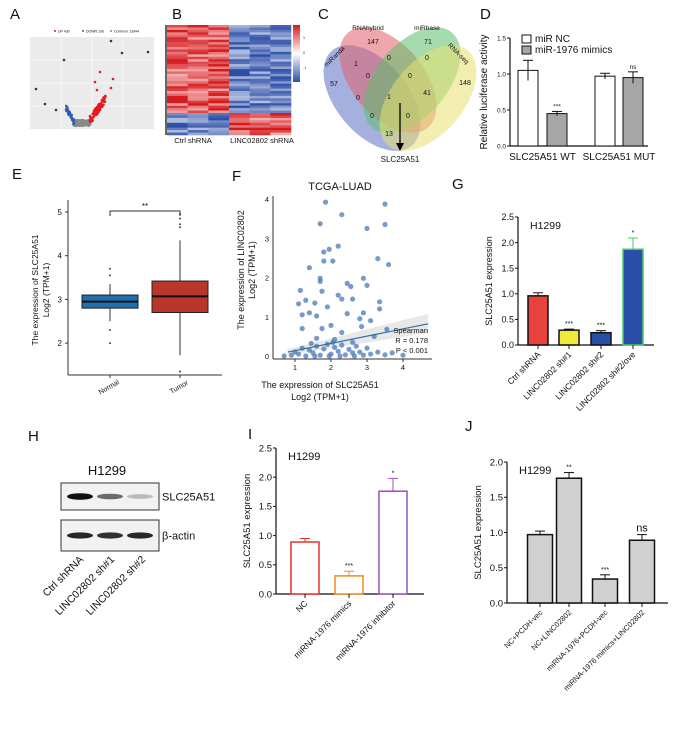 The width and height of the screenshot is (679, 739). Describe the element at coordinates (485, 14) in the screenshot. I see `panel-label-d: D` at that location.